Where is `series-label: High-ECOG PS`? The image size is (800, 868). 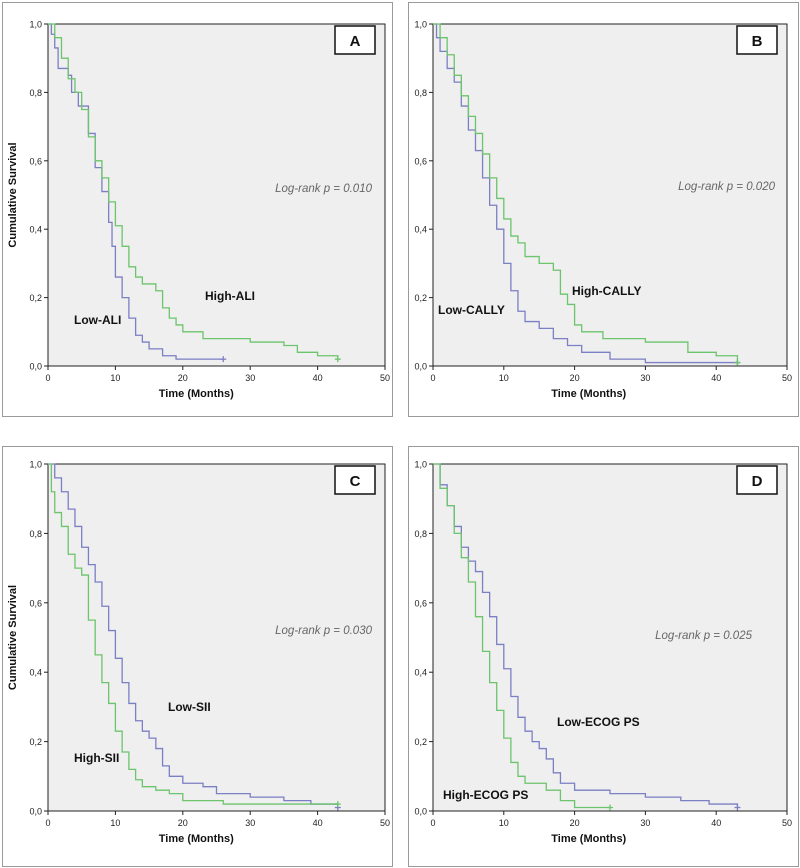 series-label: High-ECOG PS is located at coordinates (485, 795).